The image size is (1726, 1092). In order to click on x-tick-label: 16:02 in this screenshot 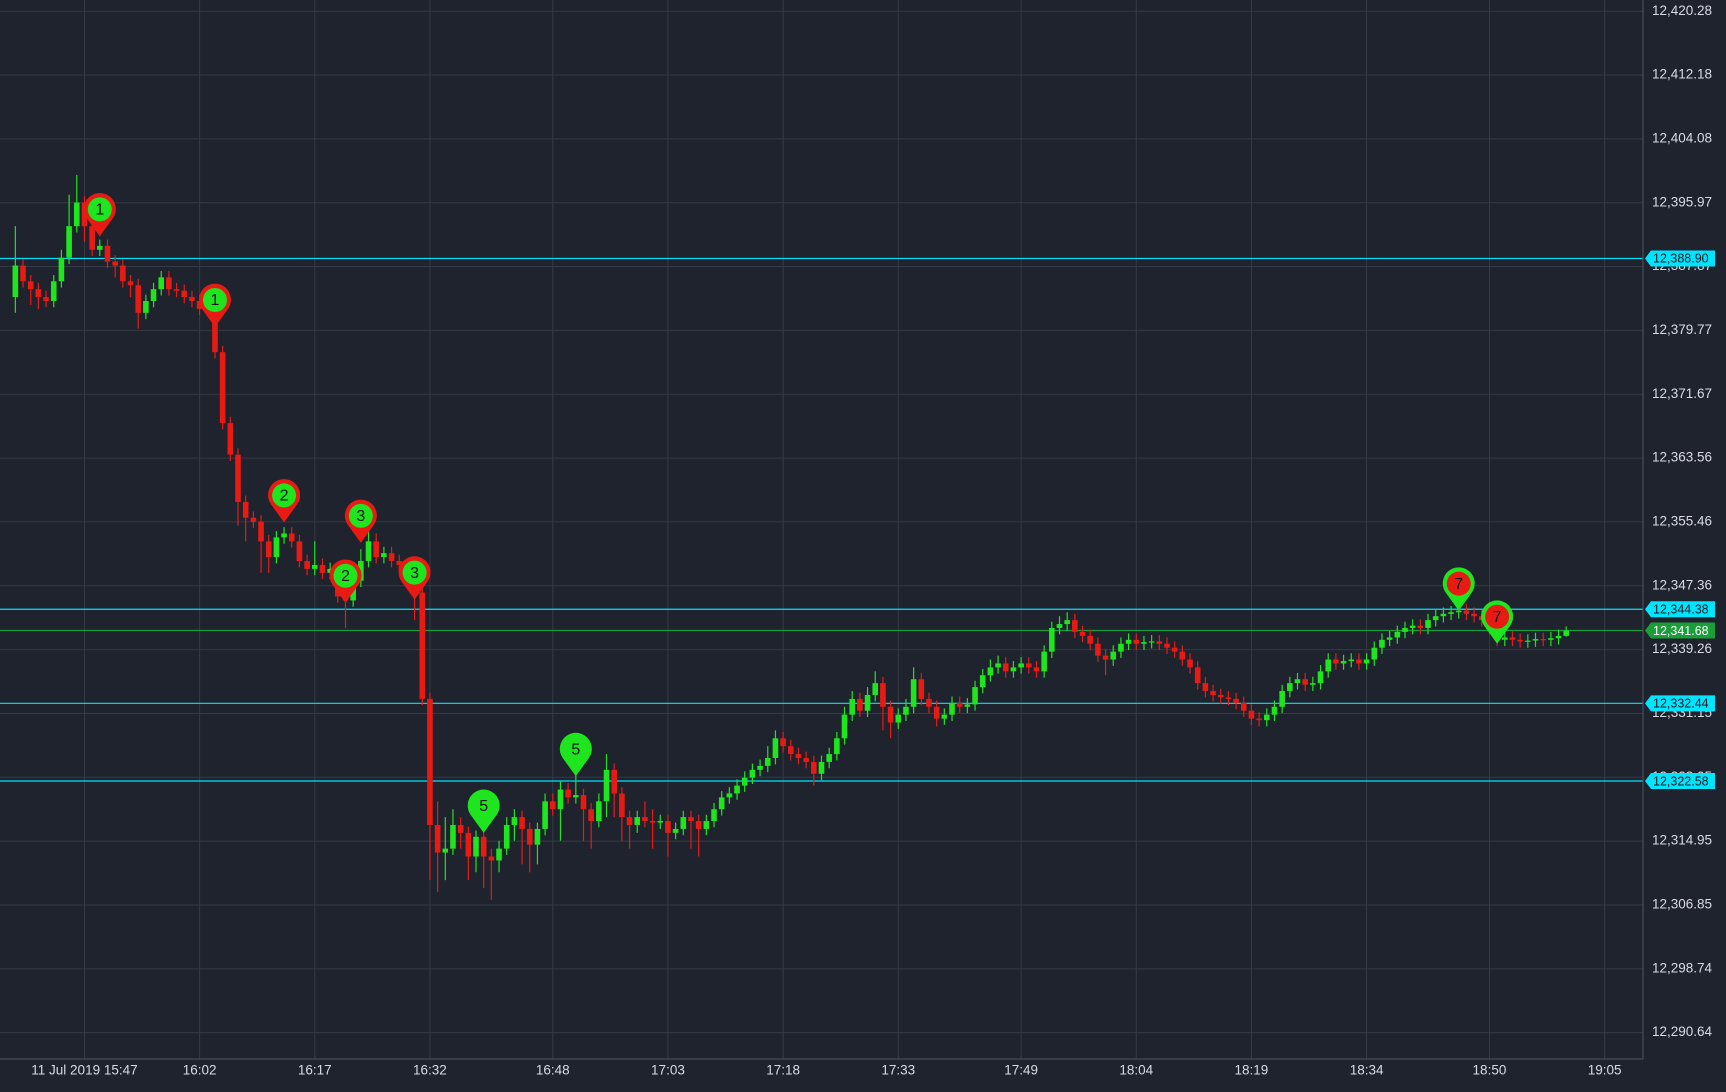, I will do `click(200, 1070)`.